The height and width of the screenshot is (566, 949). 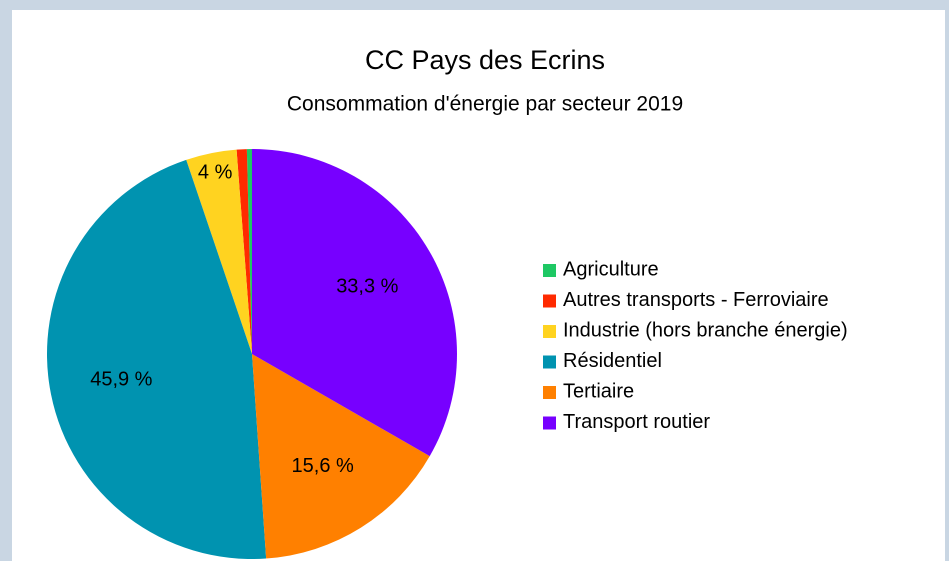 What do you see at coordinates (485, 60) in the screenshot?
I see `chart-title: CC Pays des Ecrins` at bounding box center [485, 60].